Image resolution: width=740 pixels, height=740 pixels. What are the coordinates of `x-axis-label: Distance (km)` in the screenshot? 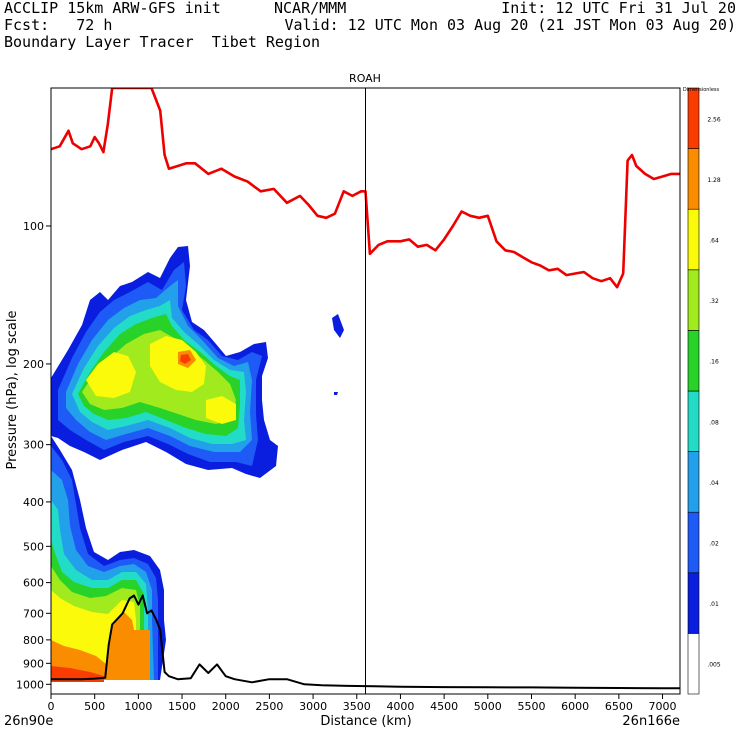 It's located at (365, 721).